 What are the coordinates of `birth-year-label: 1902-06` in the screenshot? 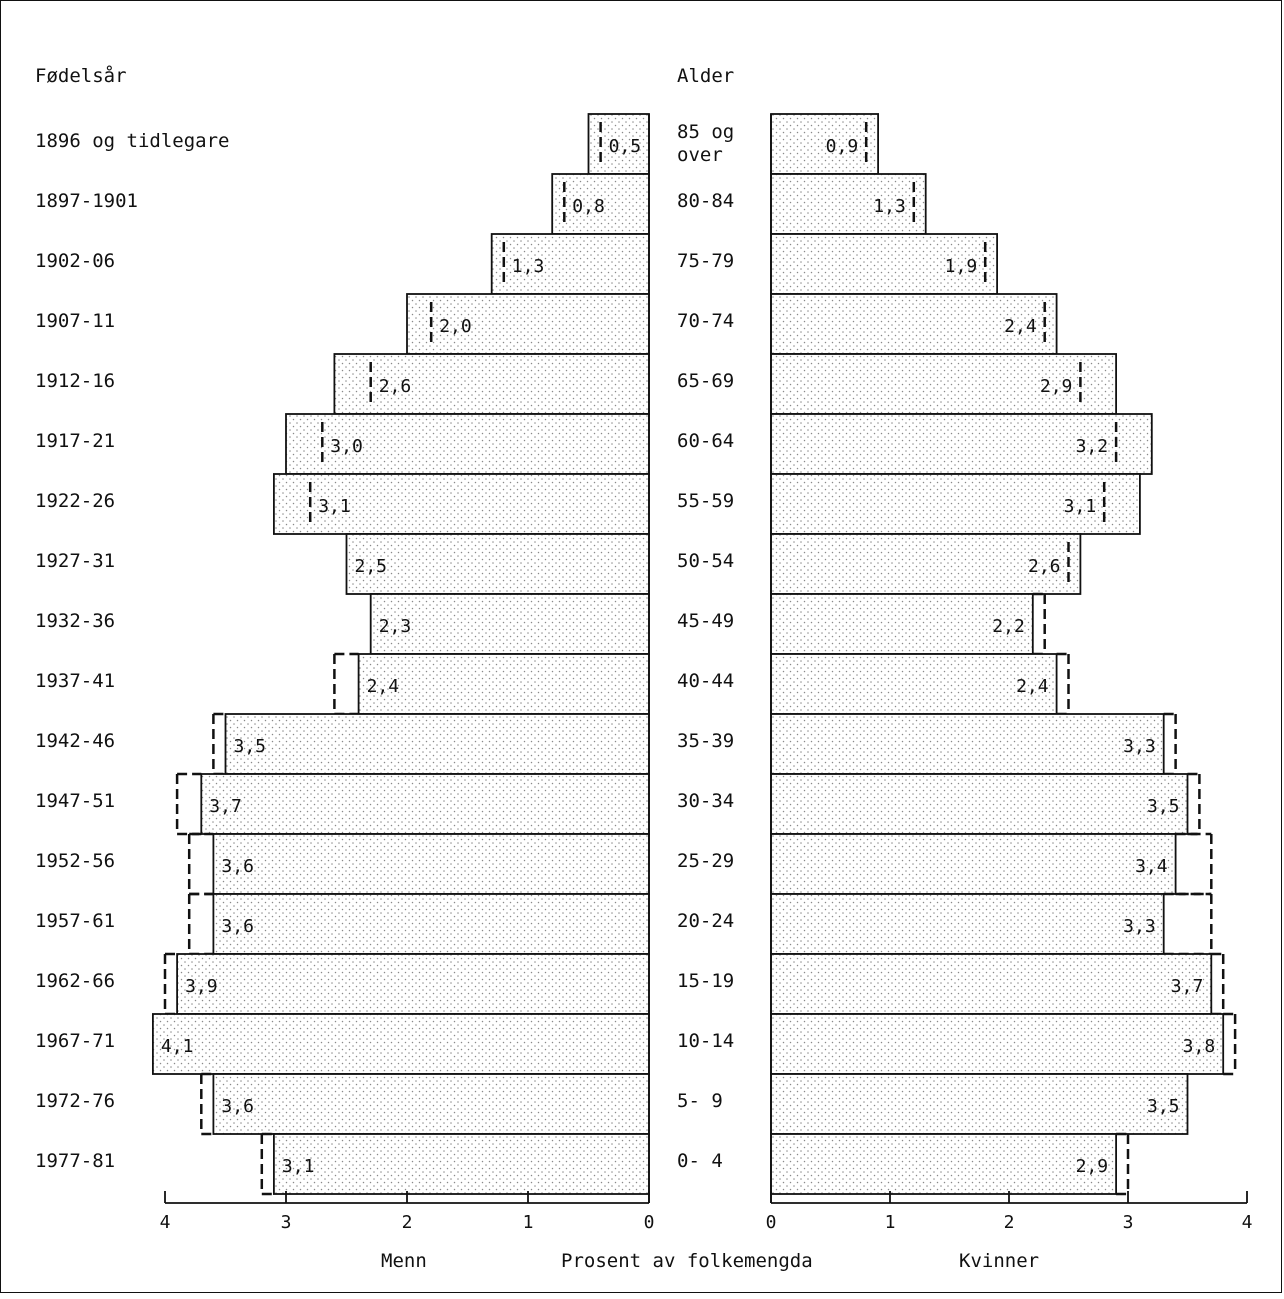 It's located at (75, 261).